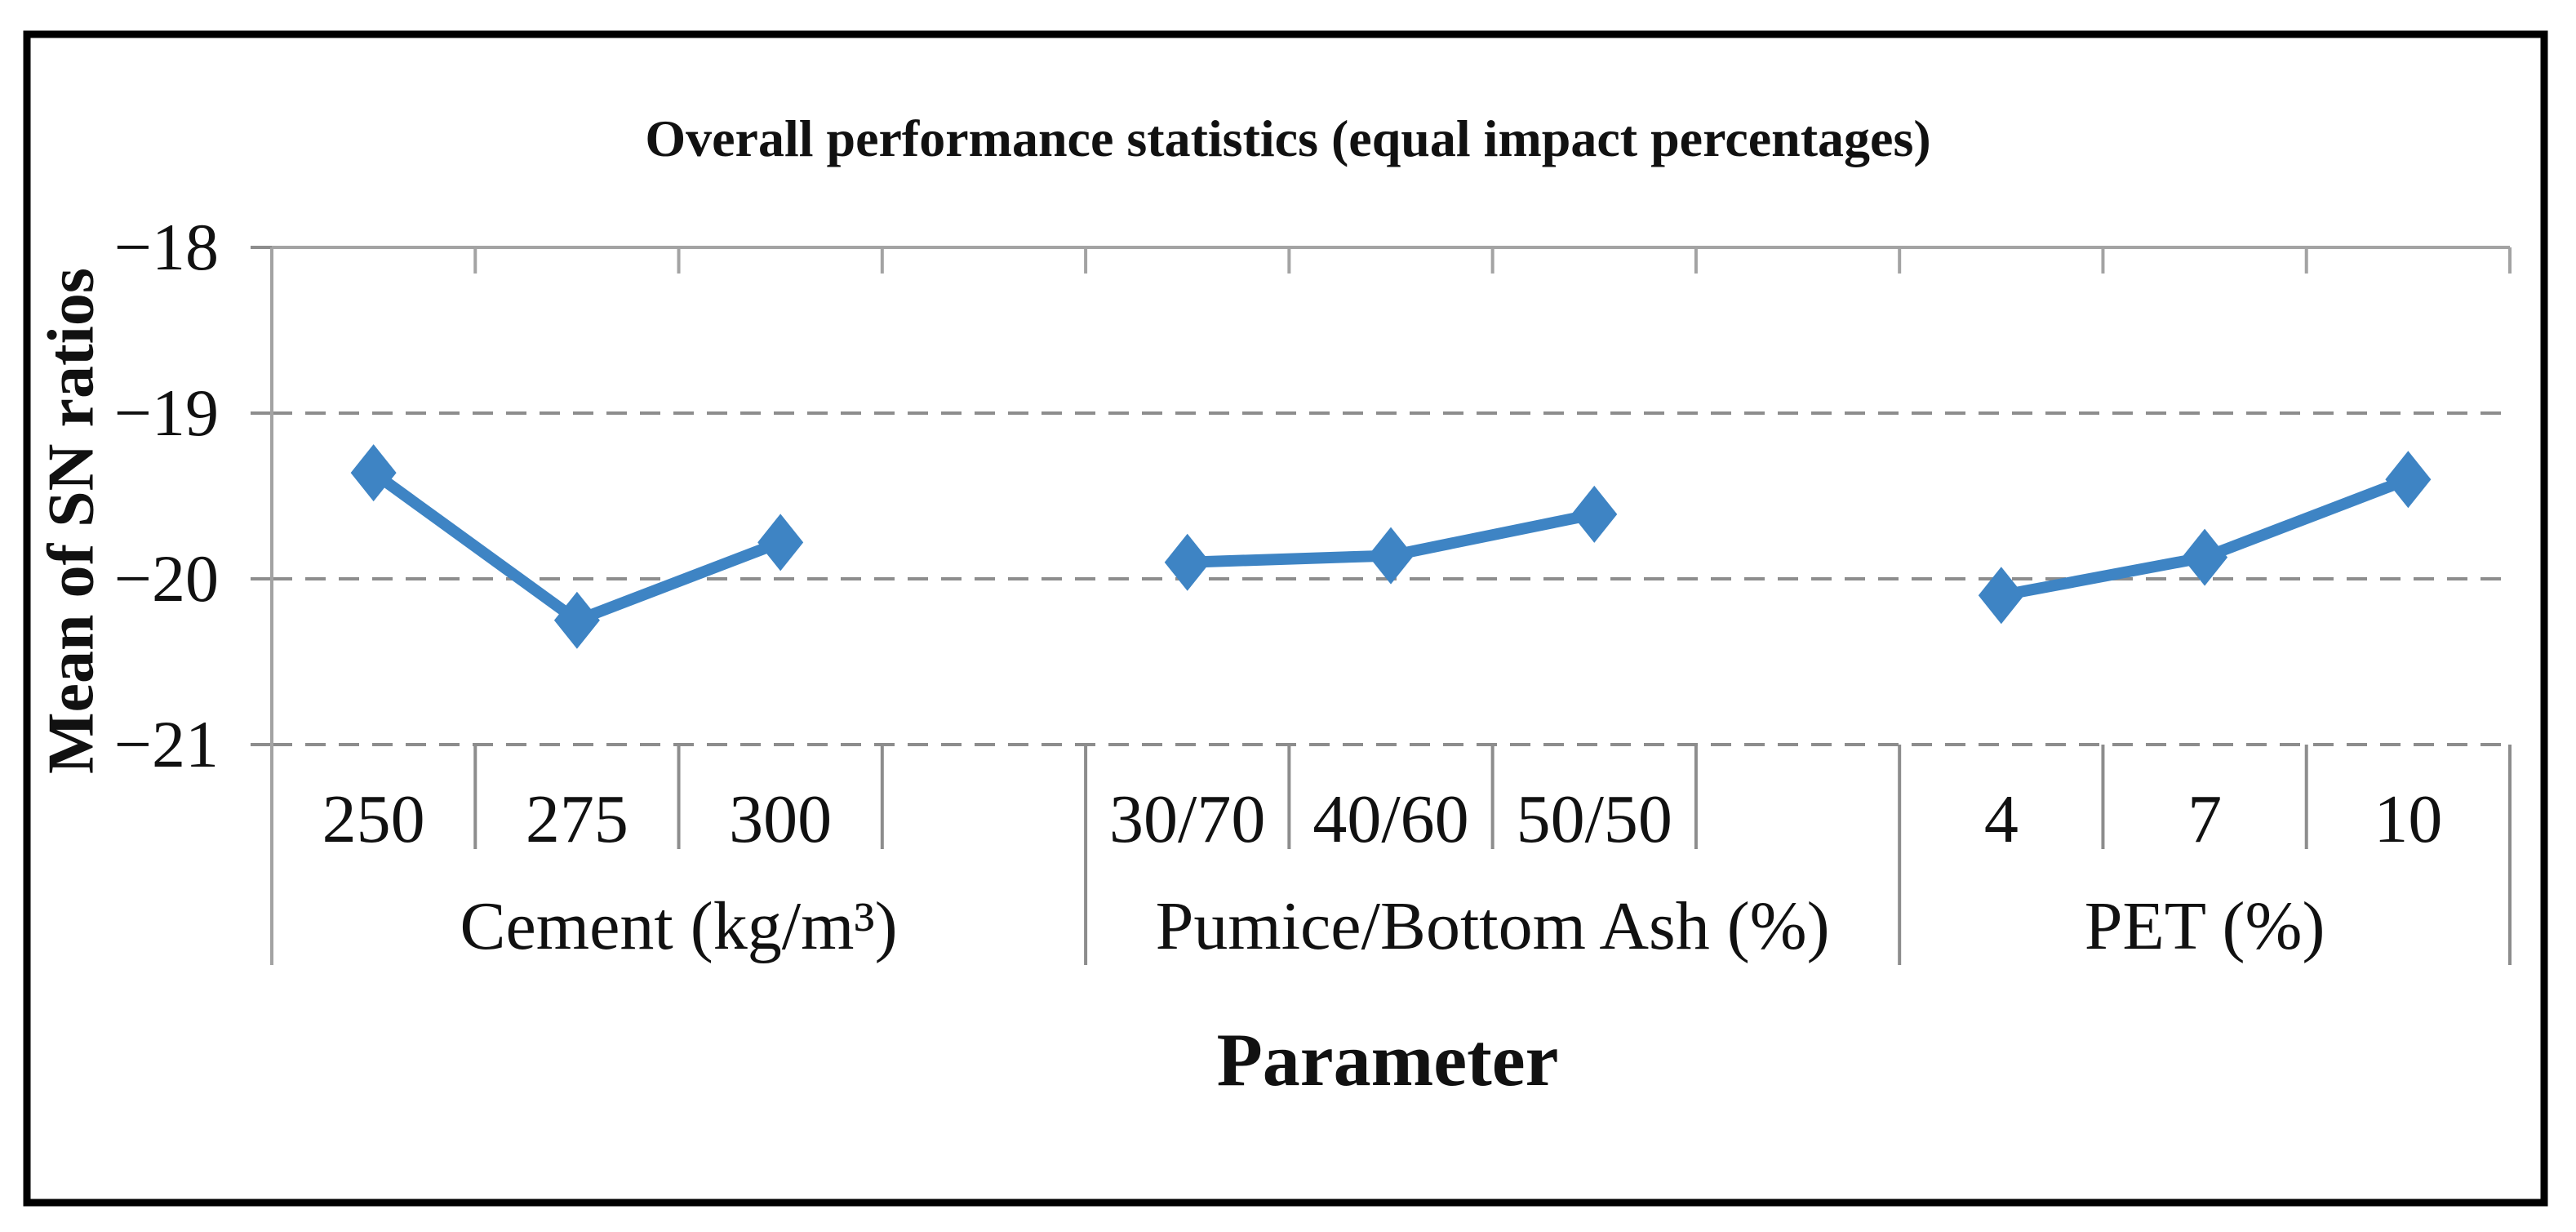 This screenshot has width=2576, height=1232. Describe the element at coordinates (166, 578) in the screenshot. I see `y-tick-label: −20` at that location.